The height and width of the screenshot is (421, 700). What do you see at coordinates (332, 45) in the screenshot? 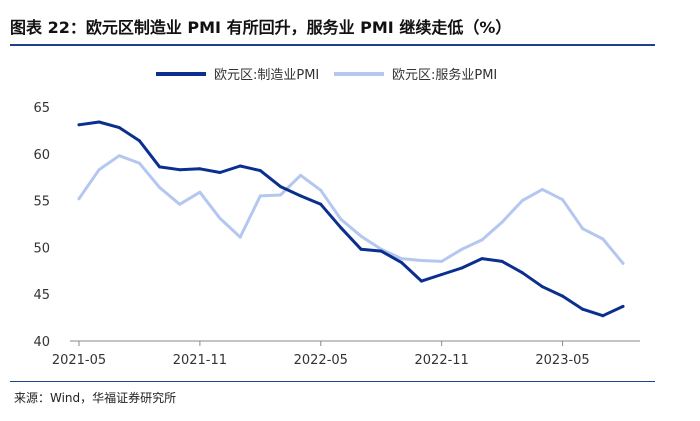
I see `title-rule` at bounding box center [332, 45].